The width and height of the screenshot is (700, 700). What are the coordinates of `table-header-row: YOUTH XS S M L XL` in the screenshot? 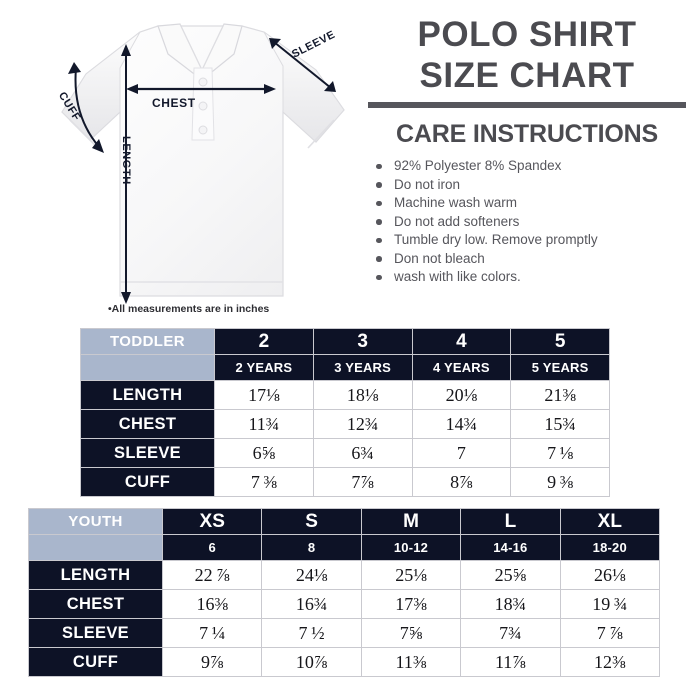 It's located at (344, 521).